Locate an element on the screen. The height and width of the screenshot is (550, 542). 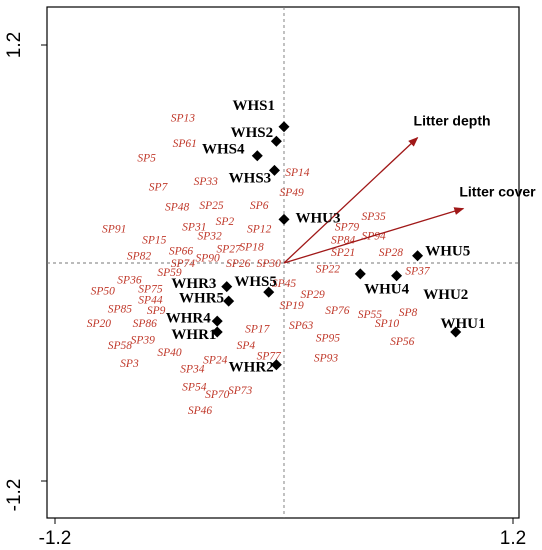
species-label: SP13 is located at coordinates (183, 119).